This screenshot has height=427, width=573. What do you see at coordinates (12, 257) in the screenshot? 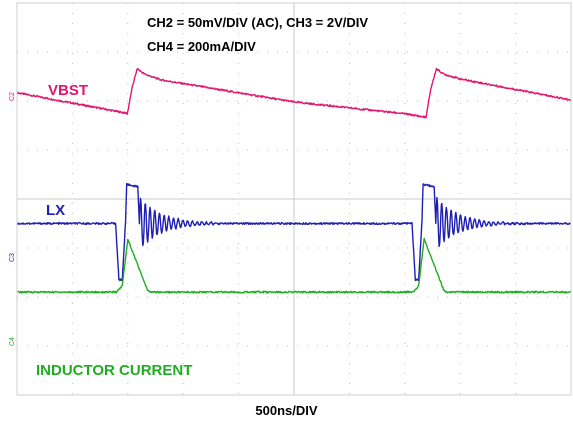
I see `lx-channel-marker: C3` at bounding box center [12, 257].